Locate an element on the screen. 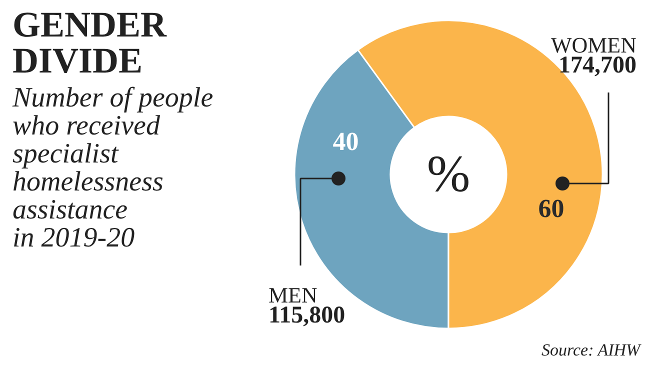  source-note: Source: AIHW is located at coordinates (592, 350).